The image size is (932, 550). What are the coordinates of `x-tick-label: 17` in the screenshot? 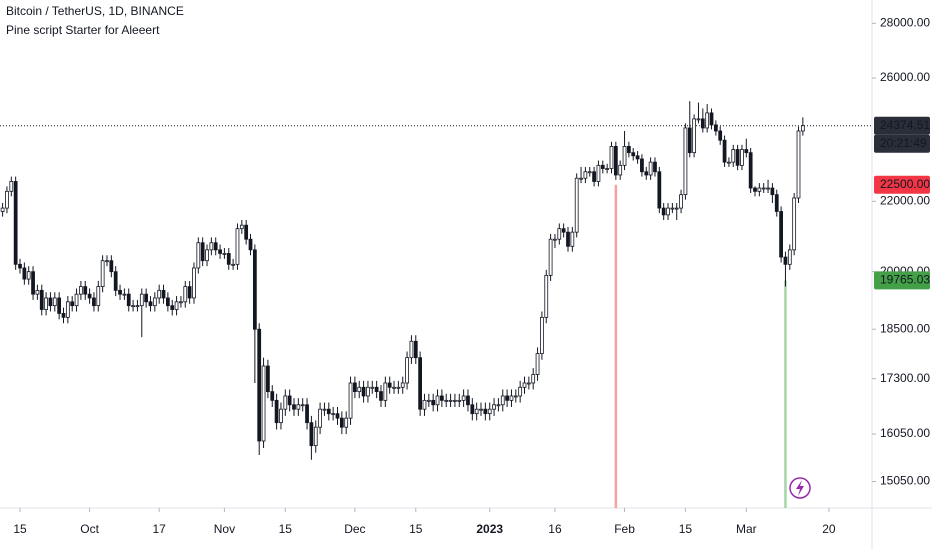 It's located at (159, 529).